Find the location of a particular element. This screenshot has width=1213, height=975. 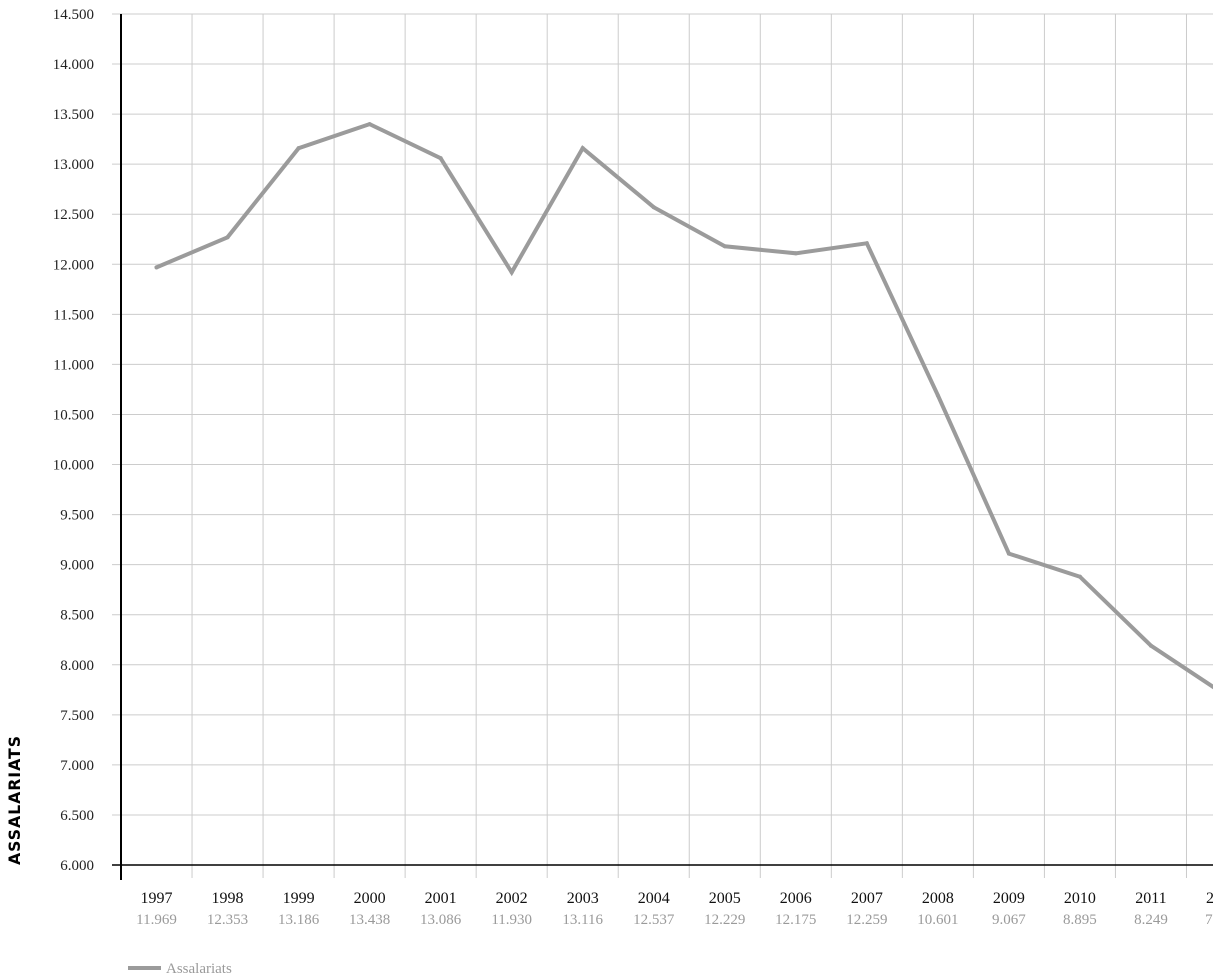

x-value-label: 11.930 is located at coordinates (511, 920).